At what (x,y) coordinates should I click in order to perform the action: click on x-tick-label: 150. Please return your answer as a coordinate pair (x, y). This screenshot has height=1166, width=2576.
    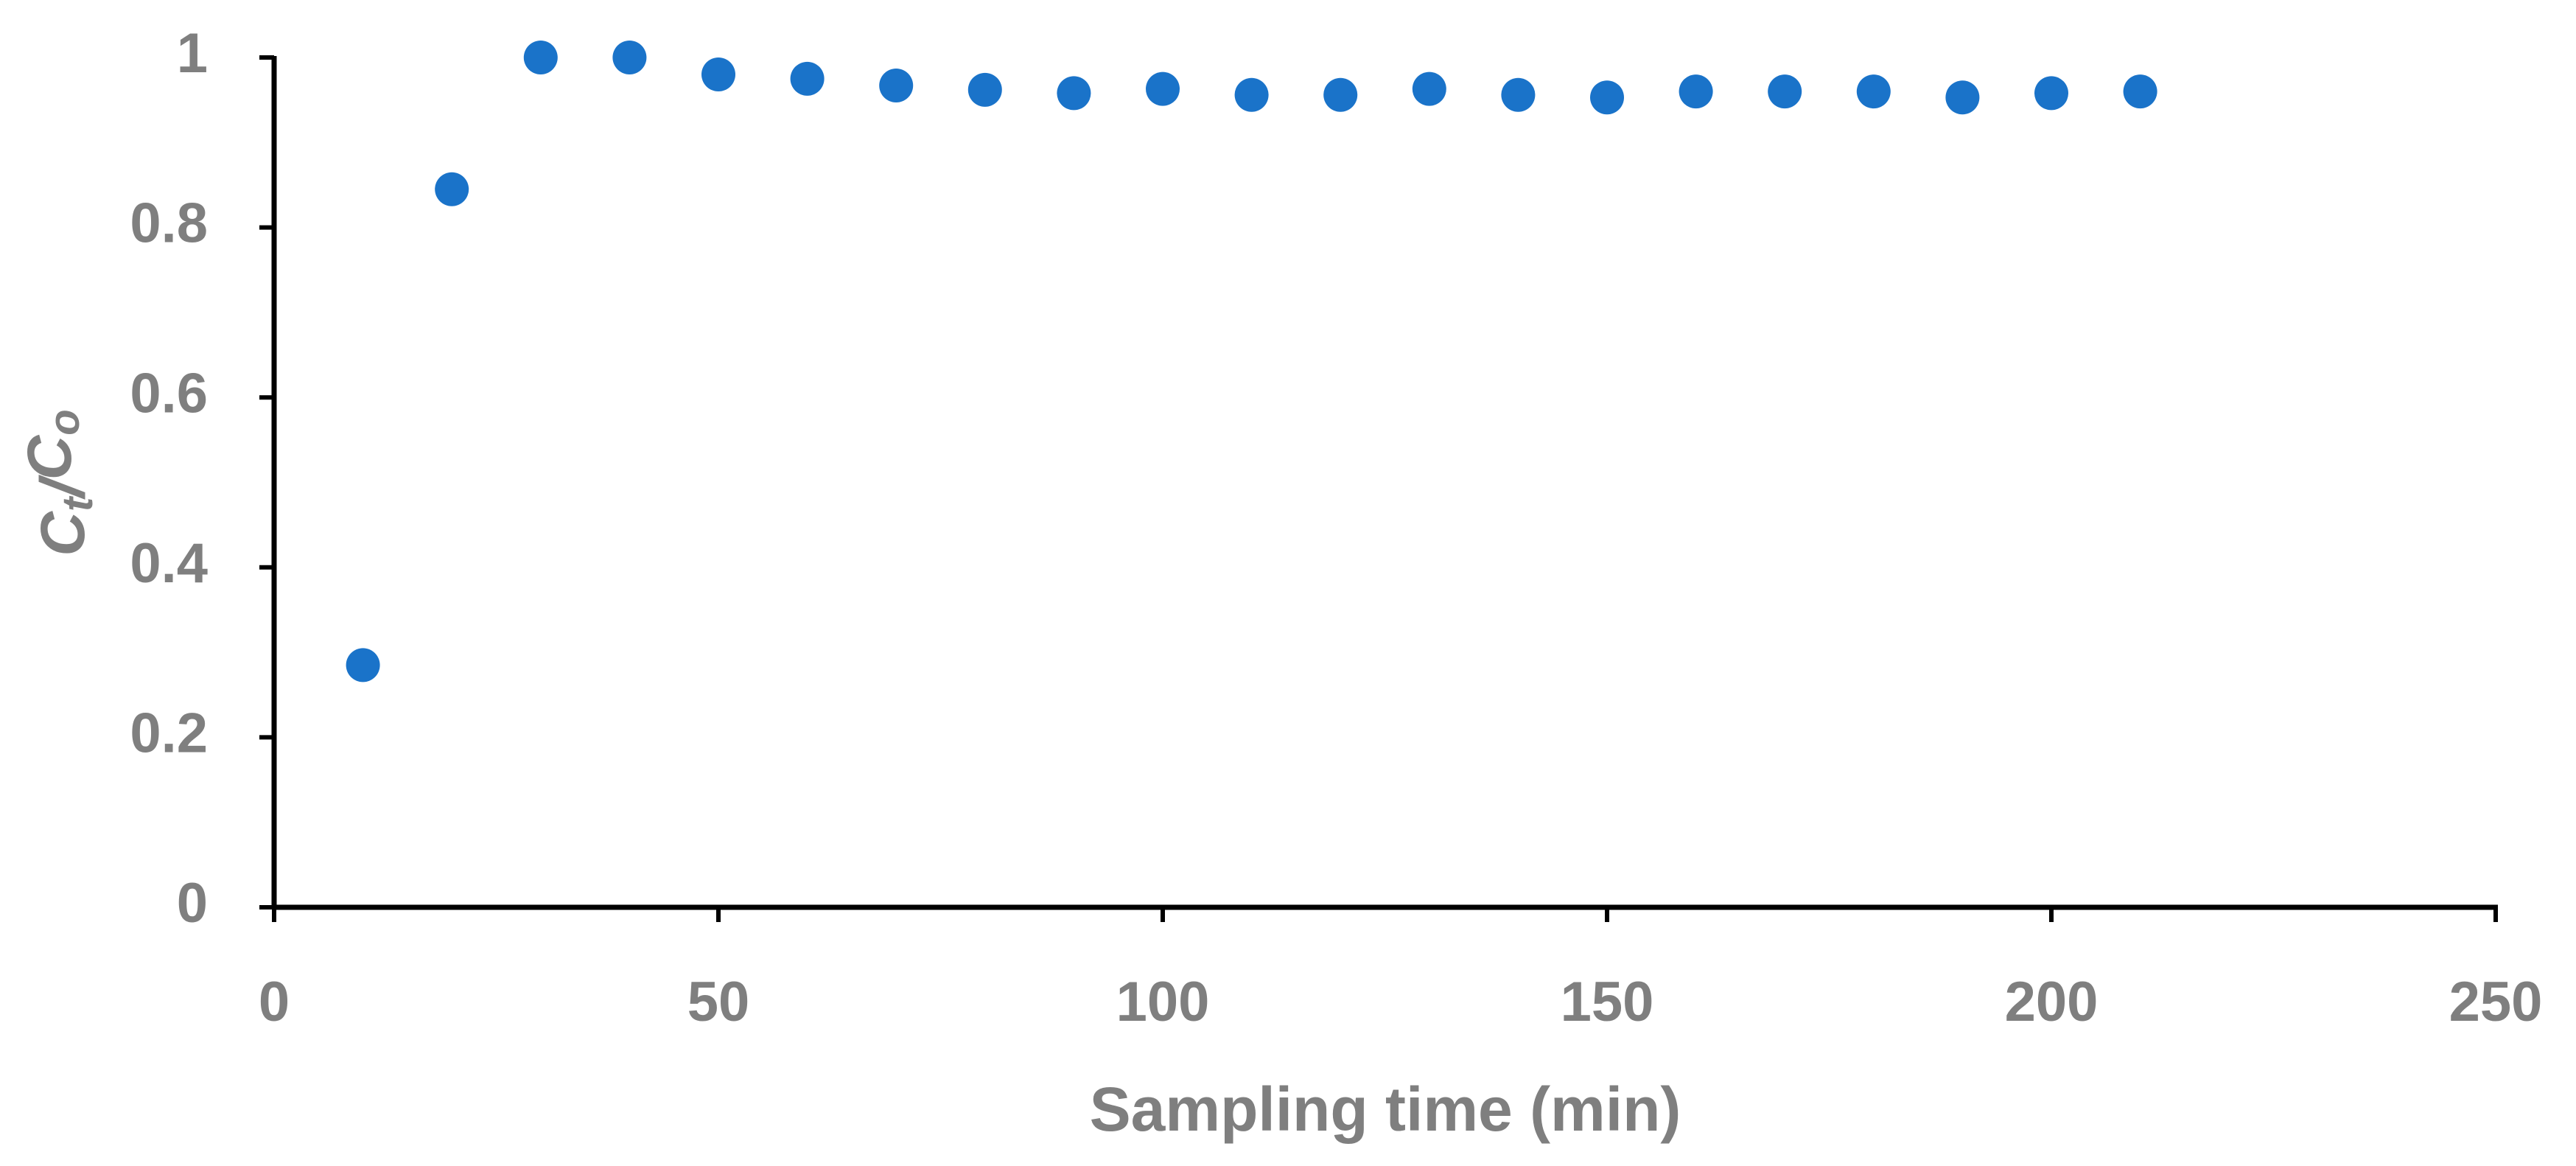
    Looking at the image, I should click on (1607, 1002).